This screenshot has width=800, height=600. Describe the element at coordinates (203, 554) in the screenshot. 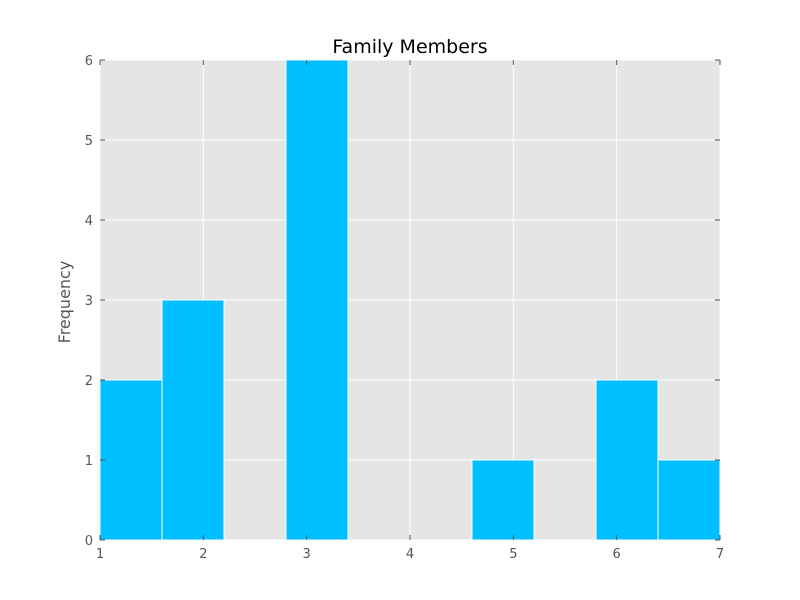

I see `x-tick-label: 2` at that location.